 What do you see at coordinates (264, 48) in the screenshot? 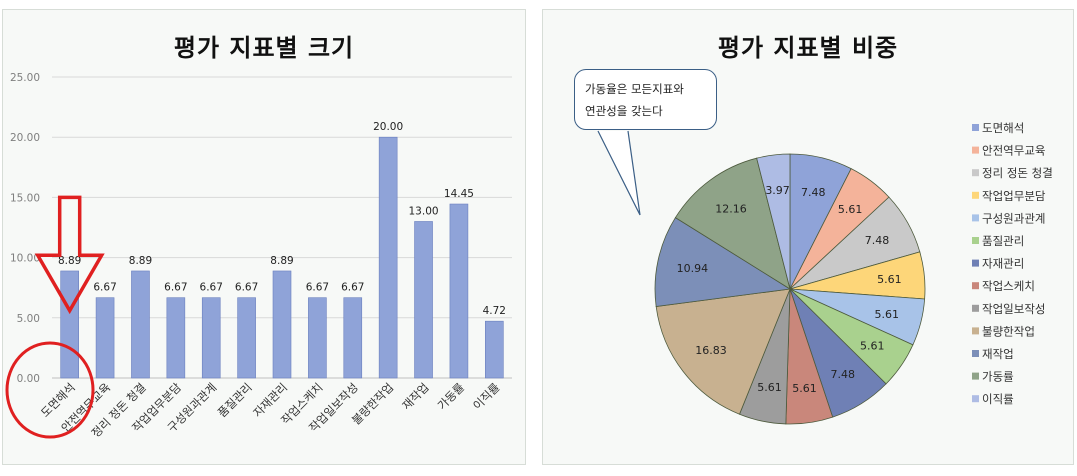
I see `bar-chart-title: 평가 지표별 크기` at bounding box center [264, 48].